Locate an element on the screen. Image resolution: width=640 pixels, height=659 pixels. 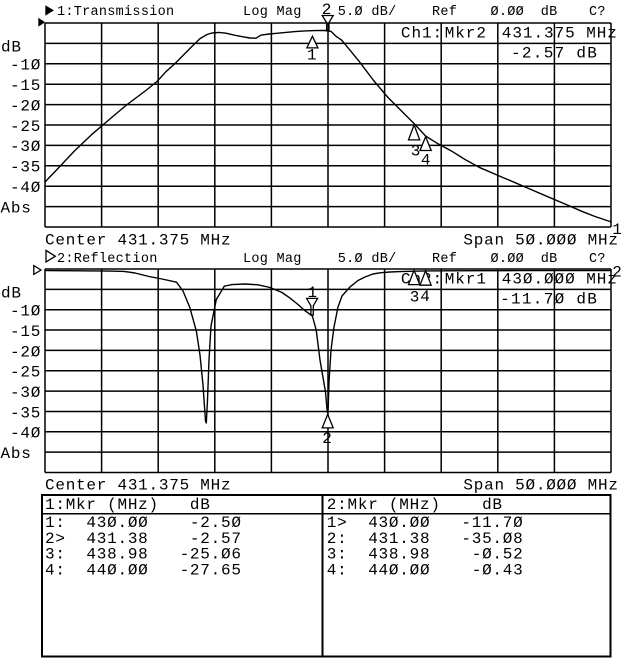
svg-text: 1:Mkr (MHz) dB is located at coordinates (128, 505).